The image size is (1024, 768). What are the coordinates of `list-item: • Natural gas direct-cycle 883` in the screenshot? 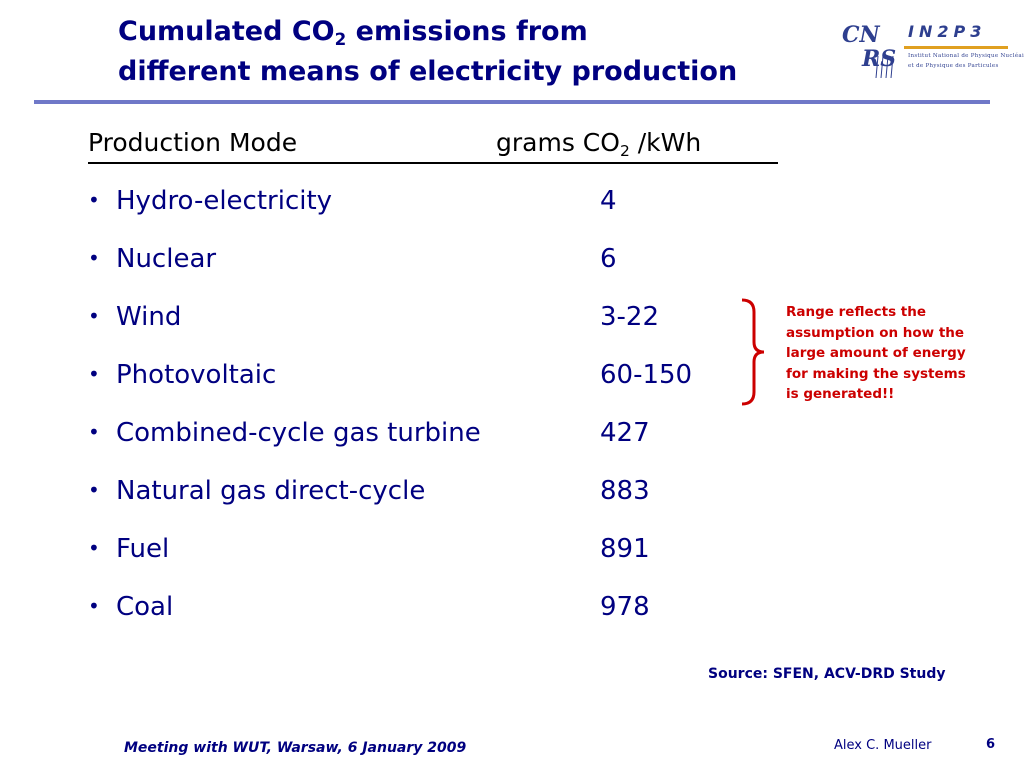 It's located at (438, 499).